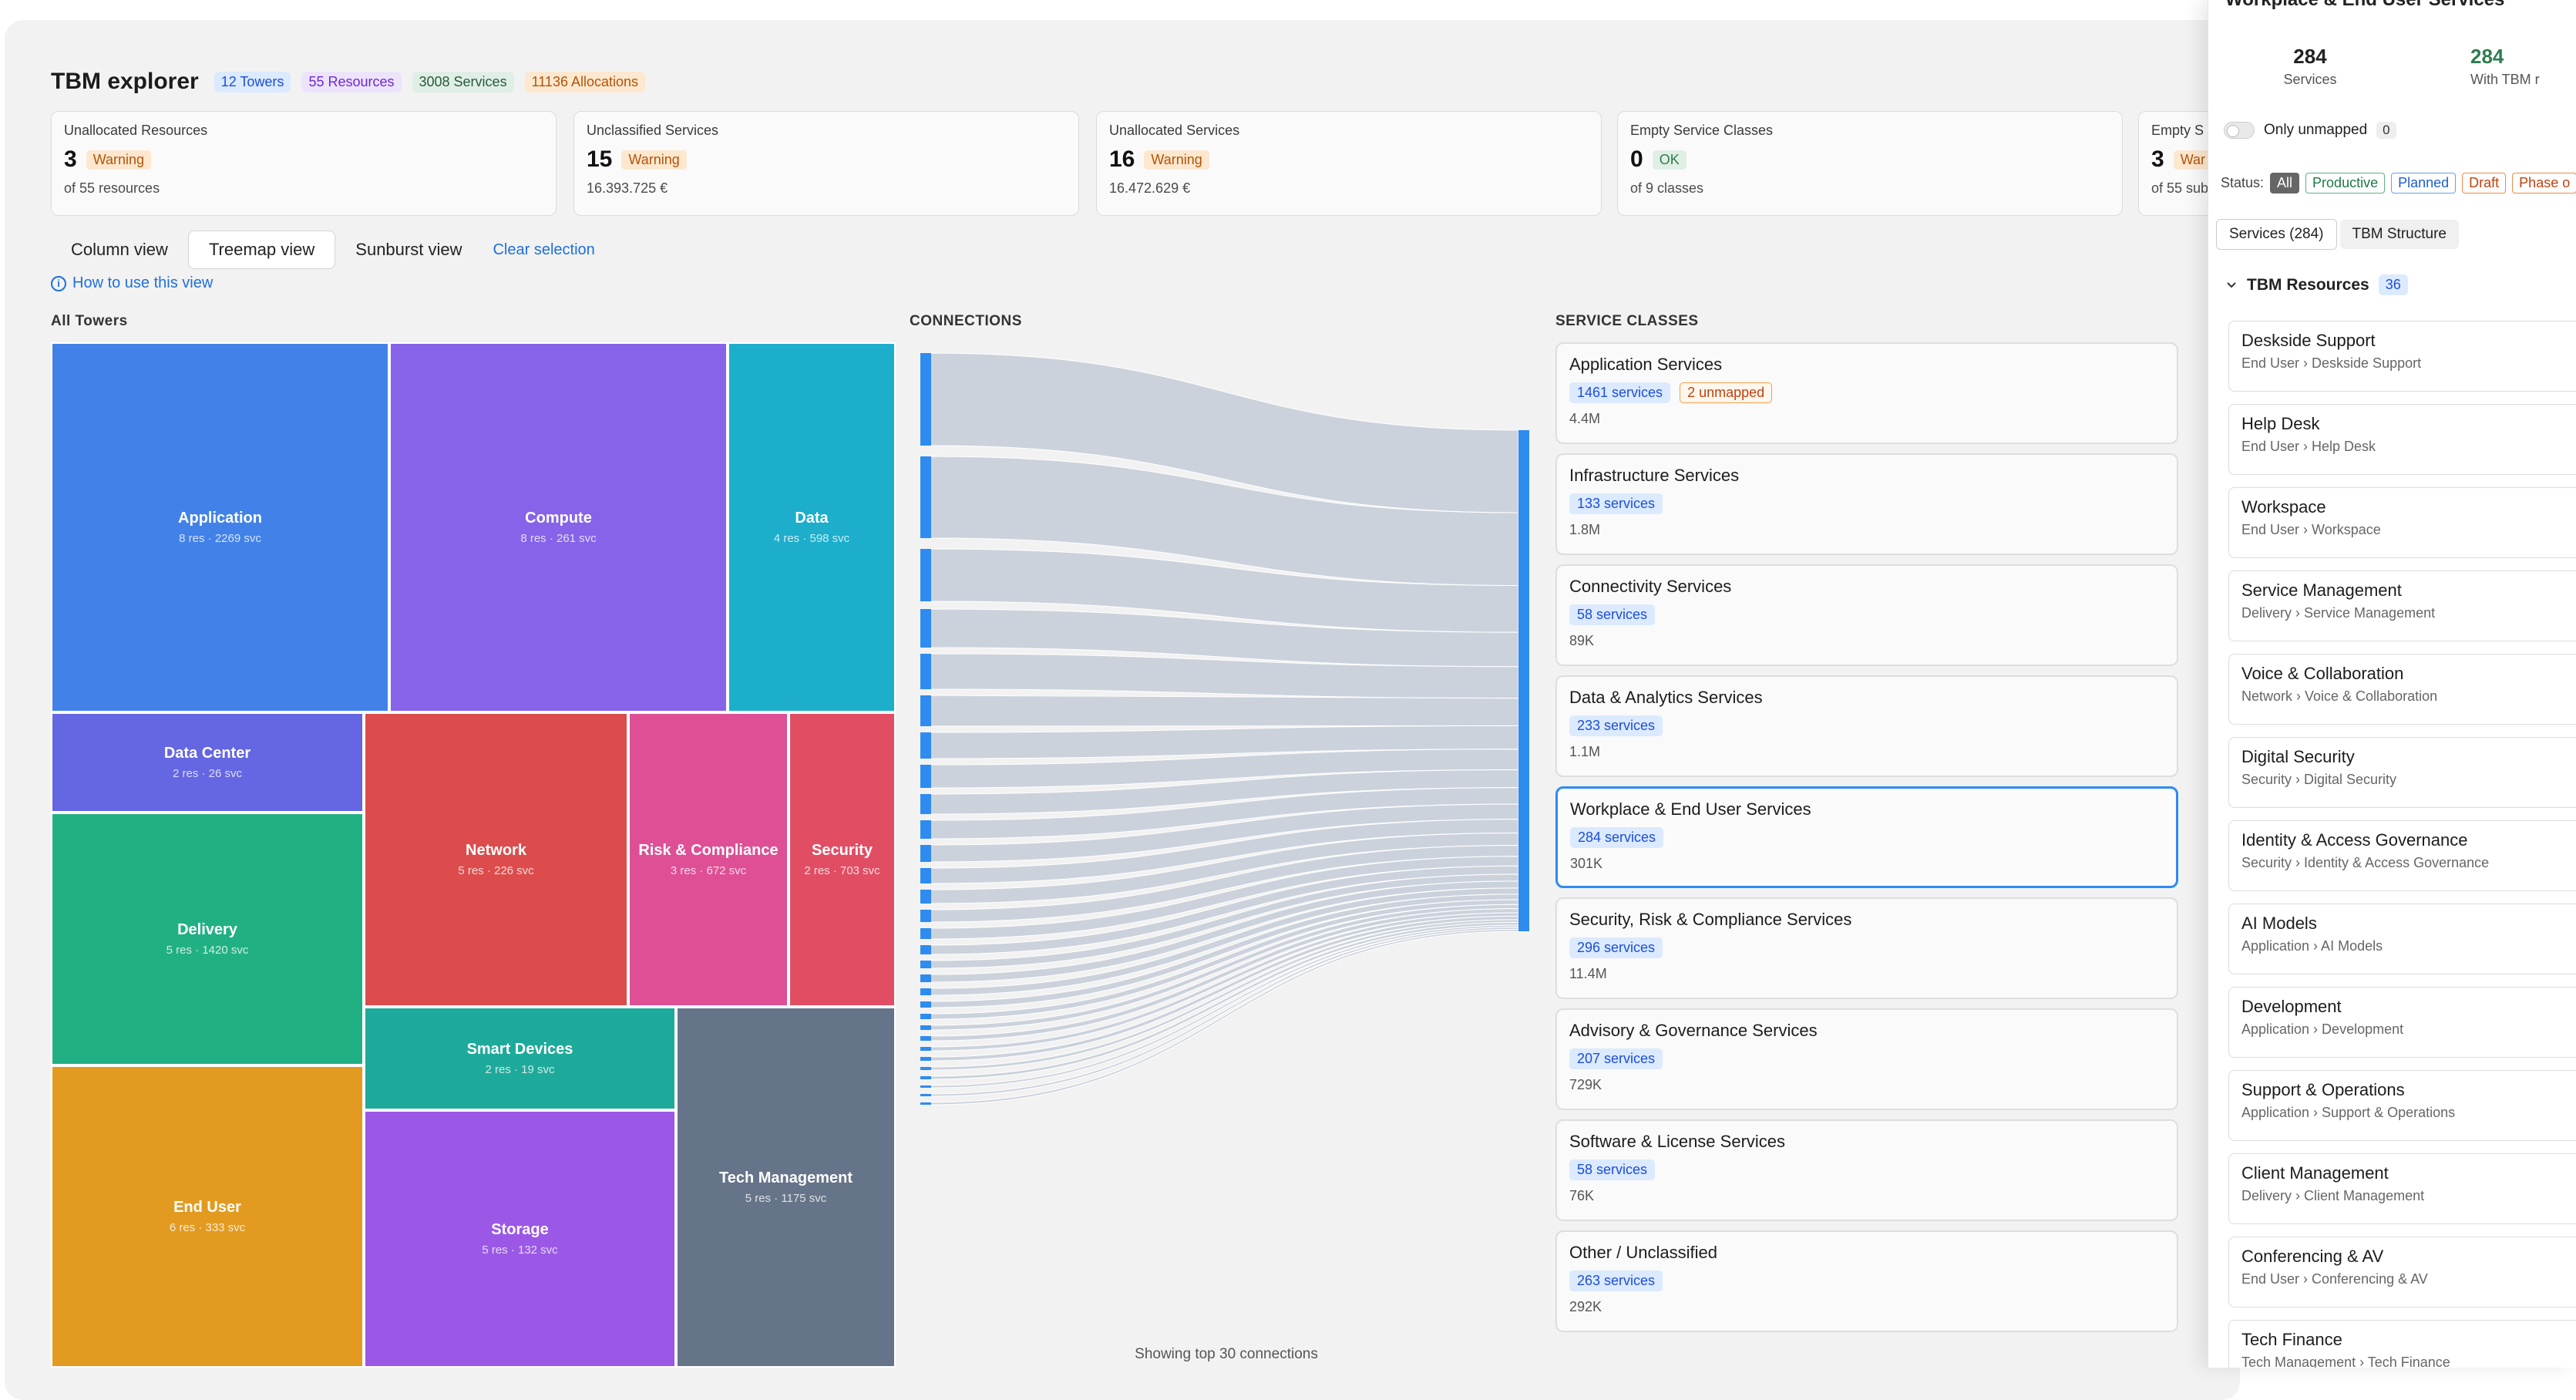  What do you see at coordinates (1582, 1195) in the screenshot?
I see `service-class-cost: 76K` at bounding box center [1582, 1195].